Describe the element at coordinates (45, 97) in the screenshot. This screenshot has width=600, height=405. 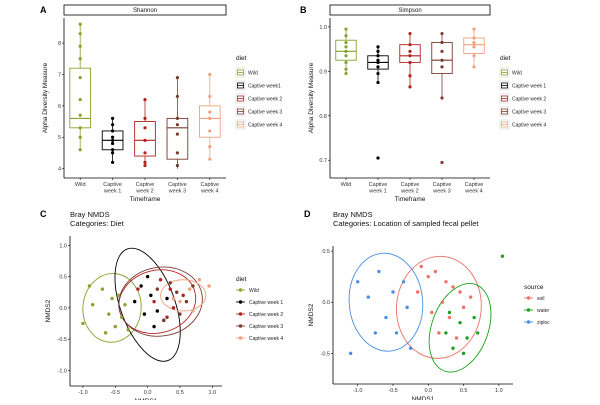
I see `y-axis-label: Alpha Diversity Measure` at that location.